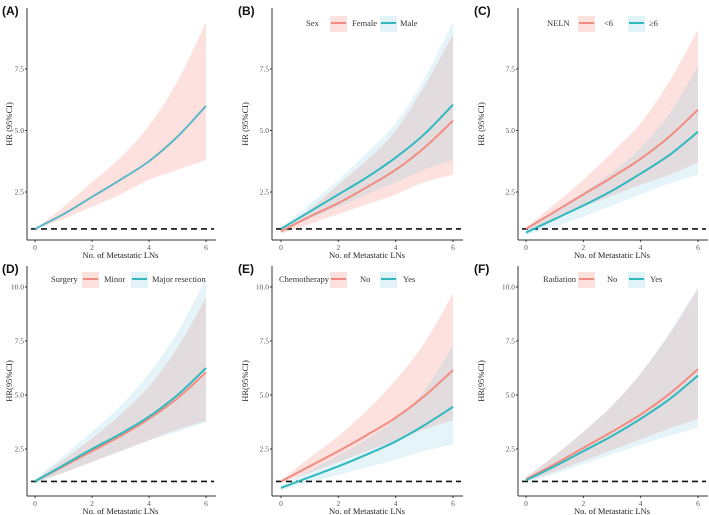 This screenshot has height=515, width=709. Describe the element at coordinates (347, 280) in the screenshot. I see `legend: Chemotherapy No Yes` at that location.